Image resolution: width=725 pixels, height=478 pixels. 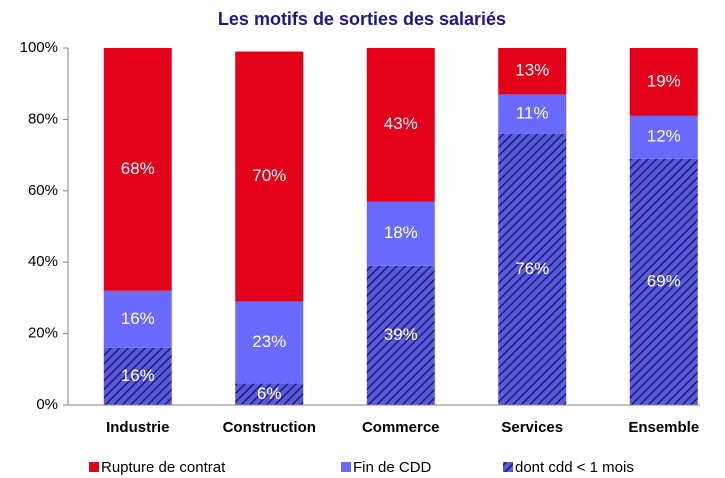 I want to click on data-label: 6%, so click(x=269, y=393).